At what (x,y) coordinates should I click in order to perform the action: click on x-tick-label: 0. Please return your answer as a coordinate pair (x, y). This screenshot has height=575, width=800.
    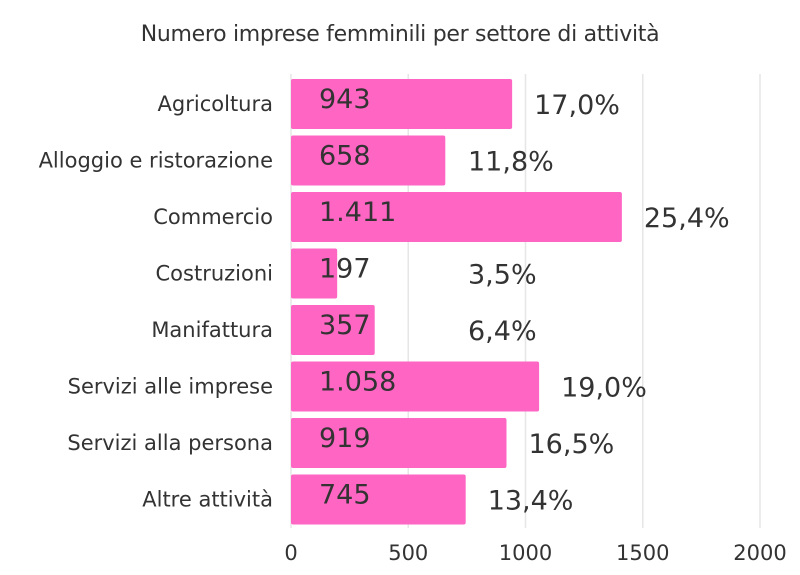
    Looking at the image, I should click on (290, 553).